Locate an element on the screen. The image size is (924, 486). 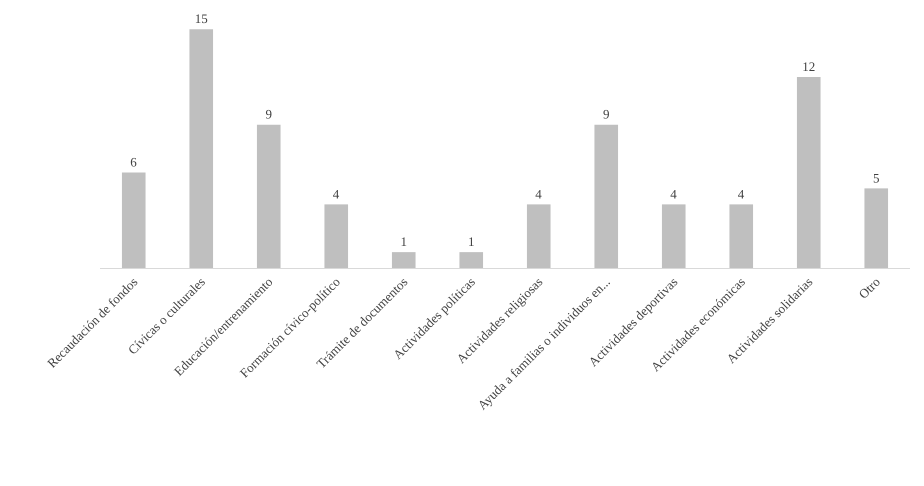
data-label: 15 is located at coordinates (201, 18).